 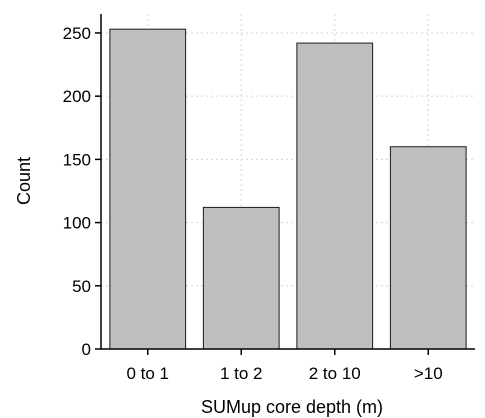 I want to click on y-tick-label: 200, so click(x=77, y=96).